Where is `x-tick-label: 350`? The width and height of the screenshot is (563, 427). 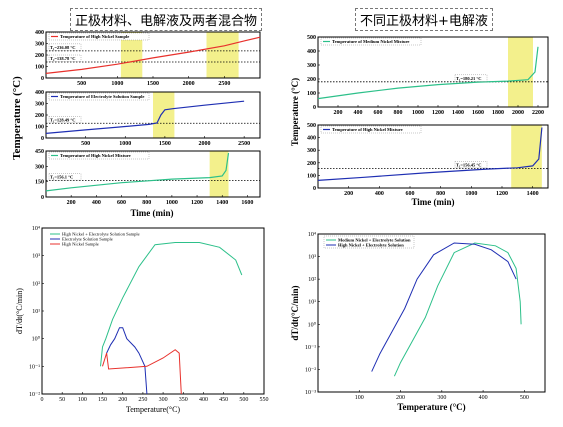
x-tick-label: 350 is located at coordinates (183, 400).